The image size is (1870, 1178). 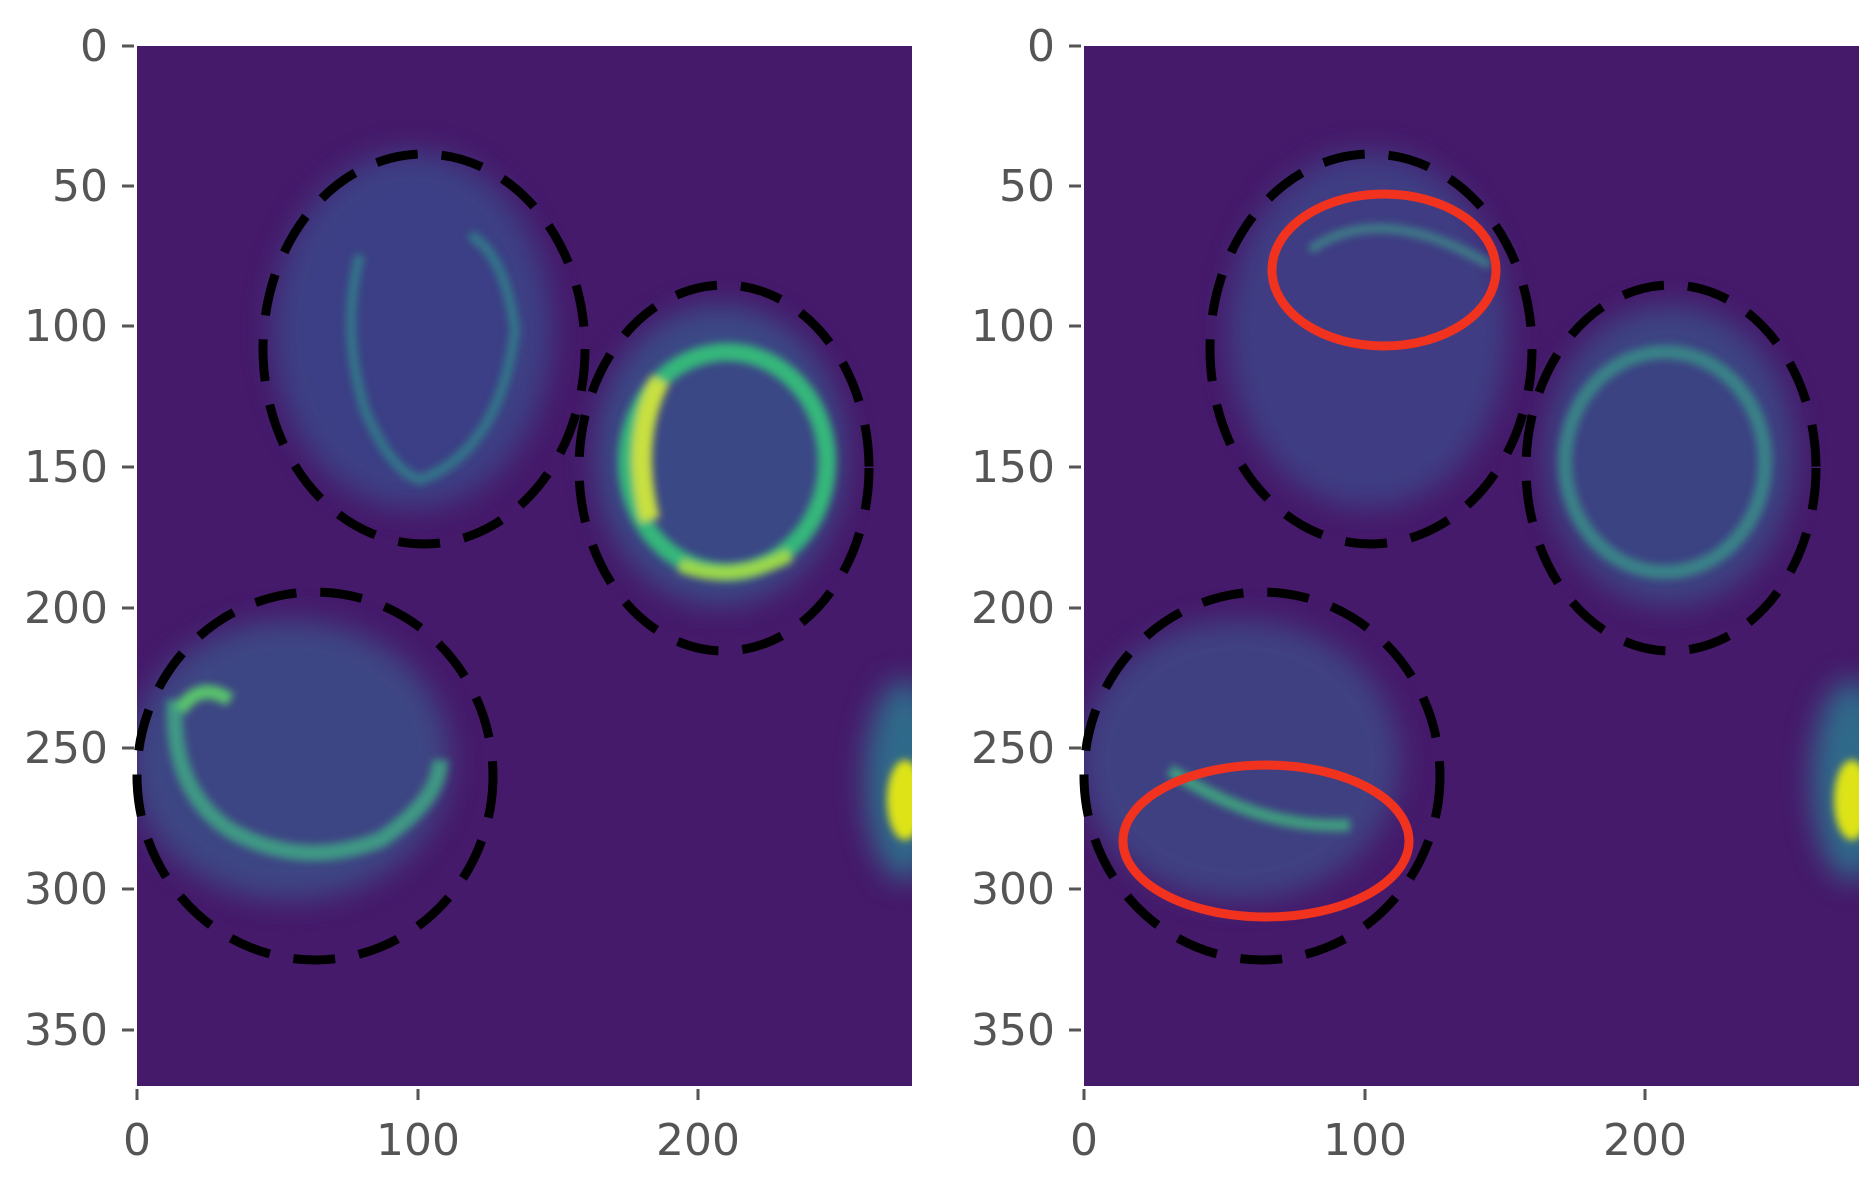 I want to click on right-y-tick-label: 300, so click(x=1013, y=889).